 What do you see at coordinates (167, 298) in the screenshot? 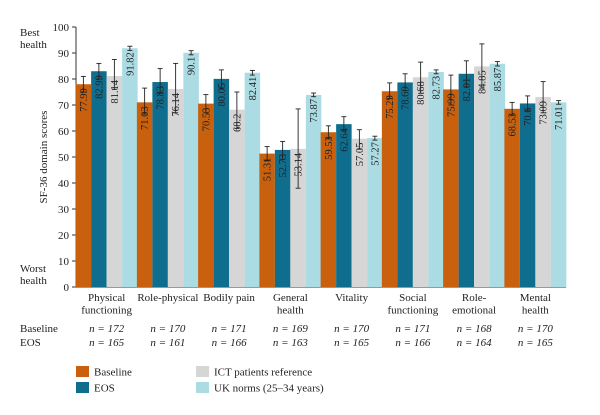
I see `category-label: Role-physical` at bounding box center [167, 298].